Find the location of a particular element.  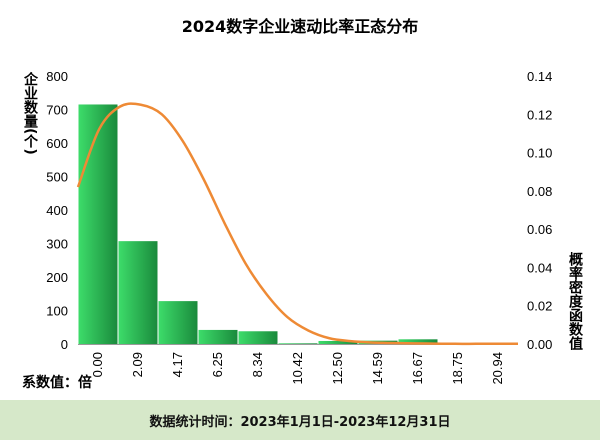

x-axis-title: 系数值：倍 is located at coordinates (57, 382).